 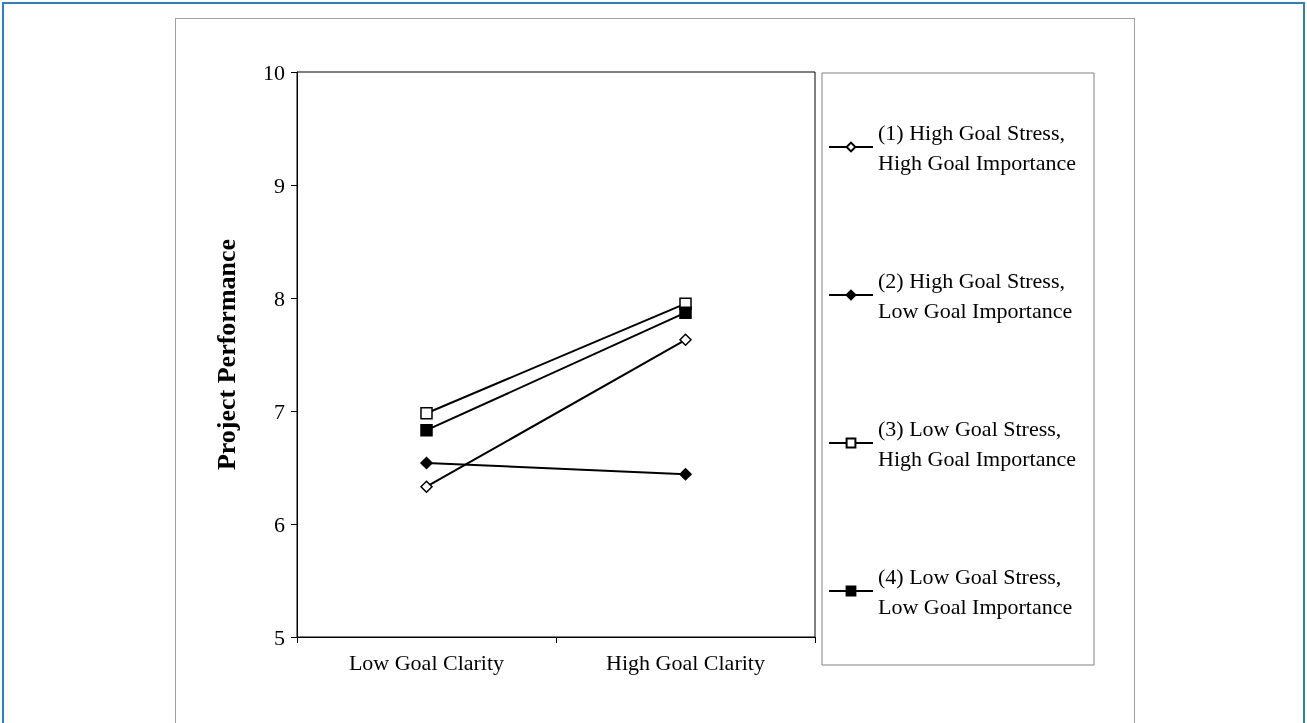 I want to click on y-axis-title: Project Performance, so click(x=226, y=354).